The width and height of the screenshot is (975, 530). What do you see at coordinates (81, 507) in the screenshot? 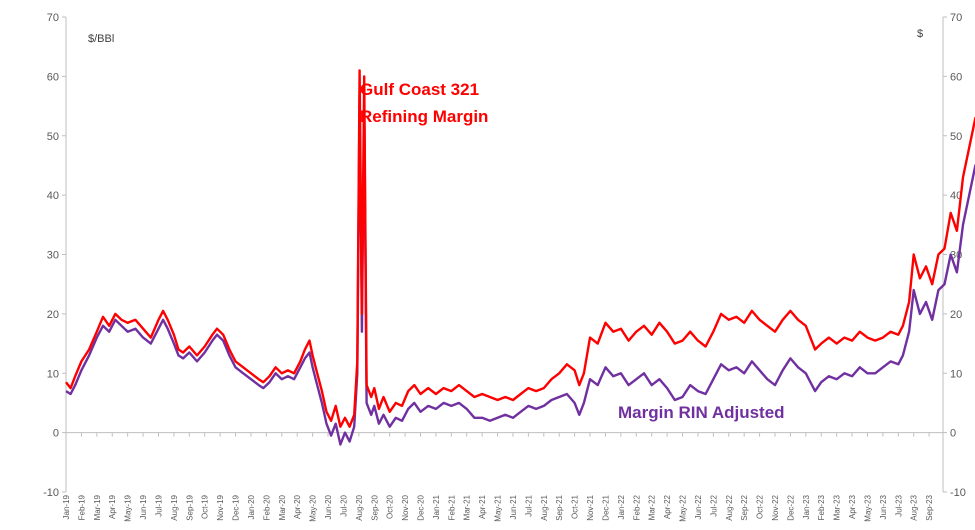
I see `x-tick-label: Feb-19` at bounding box center [81, 507].